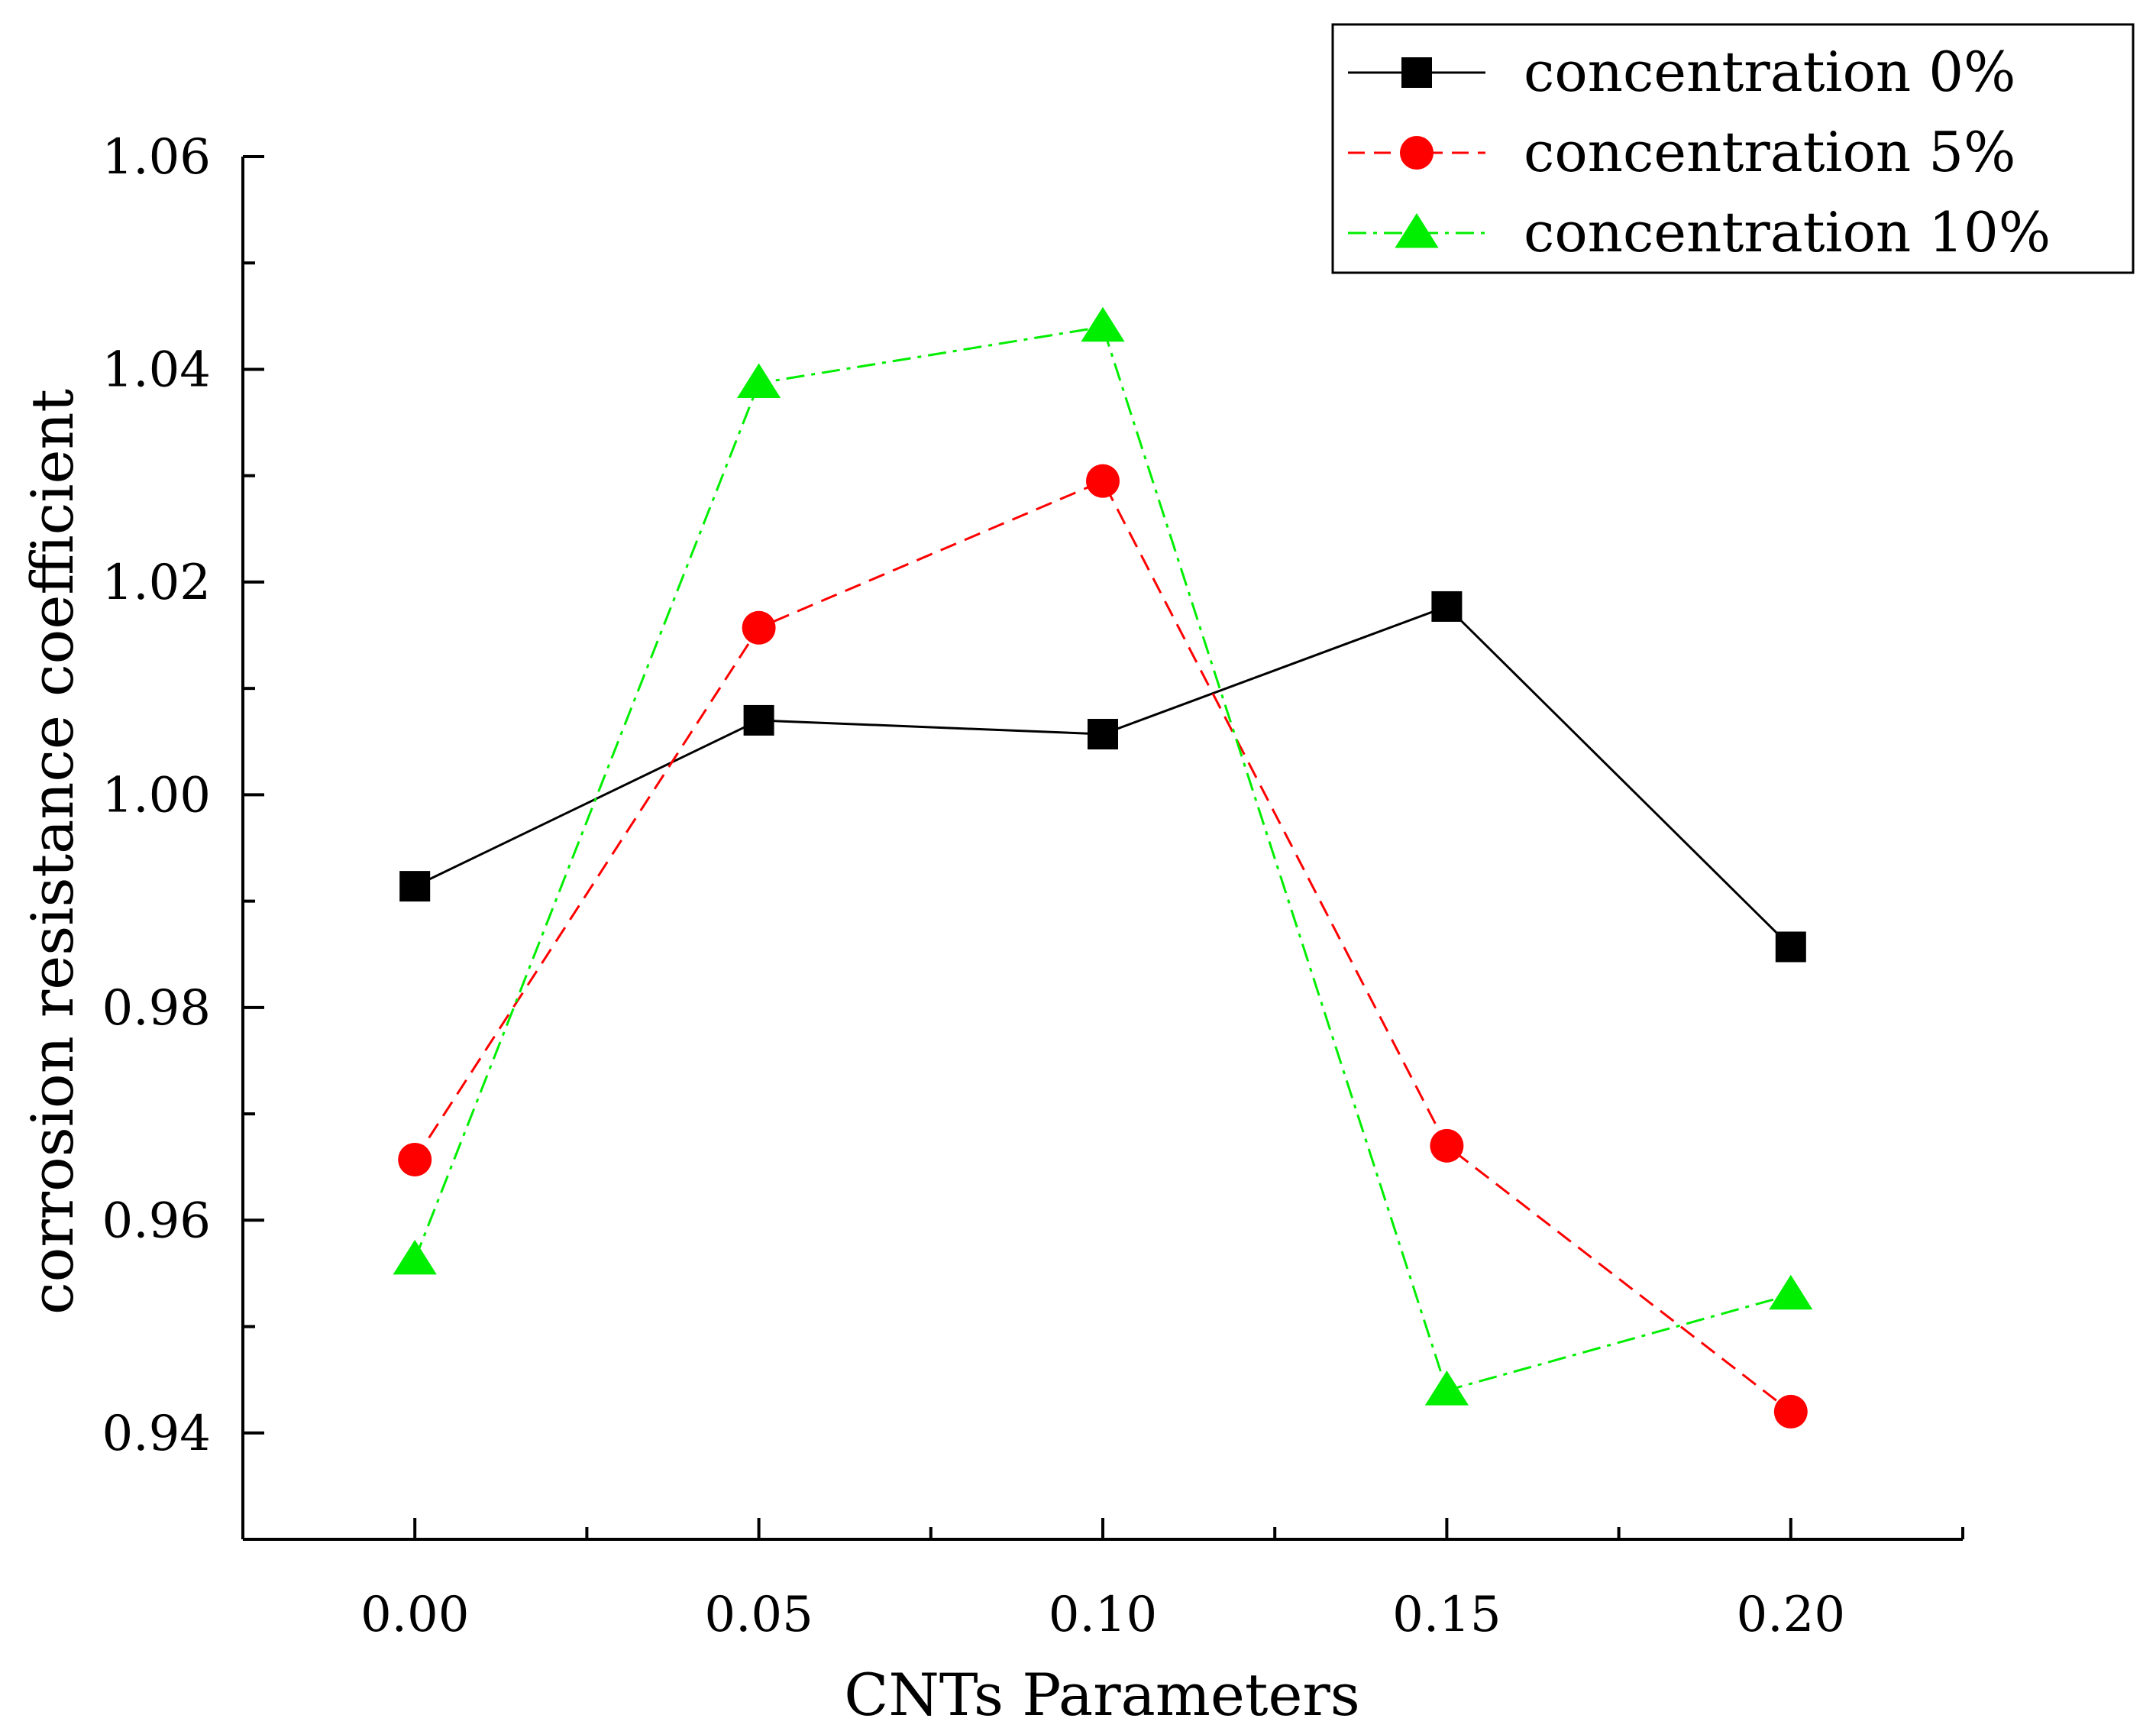 This screenshot has width=2156, height=1728. What do you see at coordinates (1769, 72) in the screenshot?
I see `legend-label-0: concentration 0%` at bounding box center [1769, 72].